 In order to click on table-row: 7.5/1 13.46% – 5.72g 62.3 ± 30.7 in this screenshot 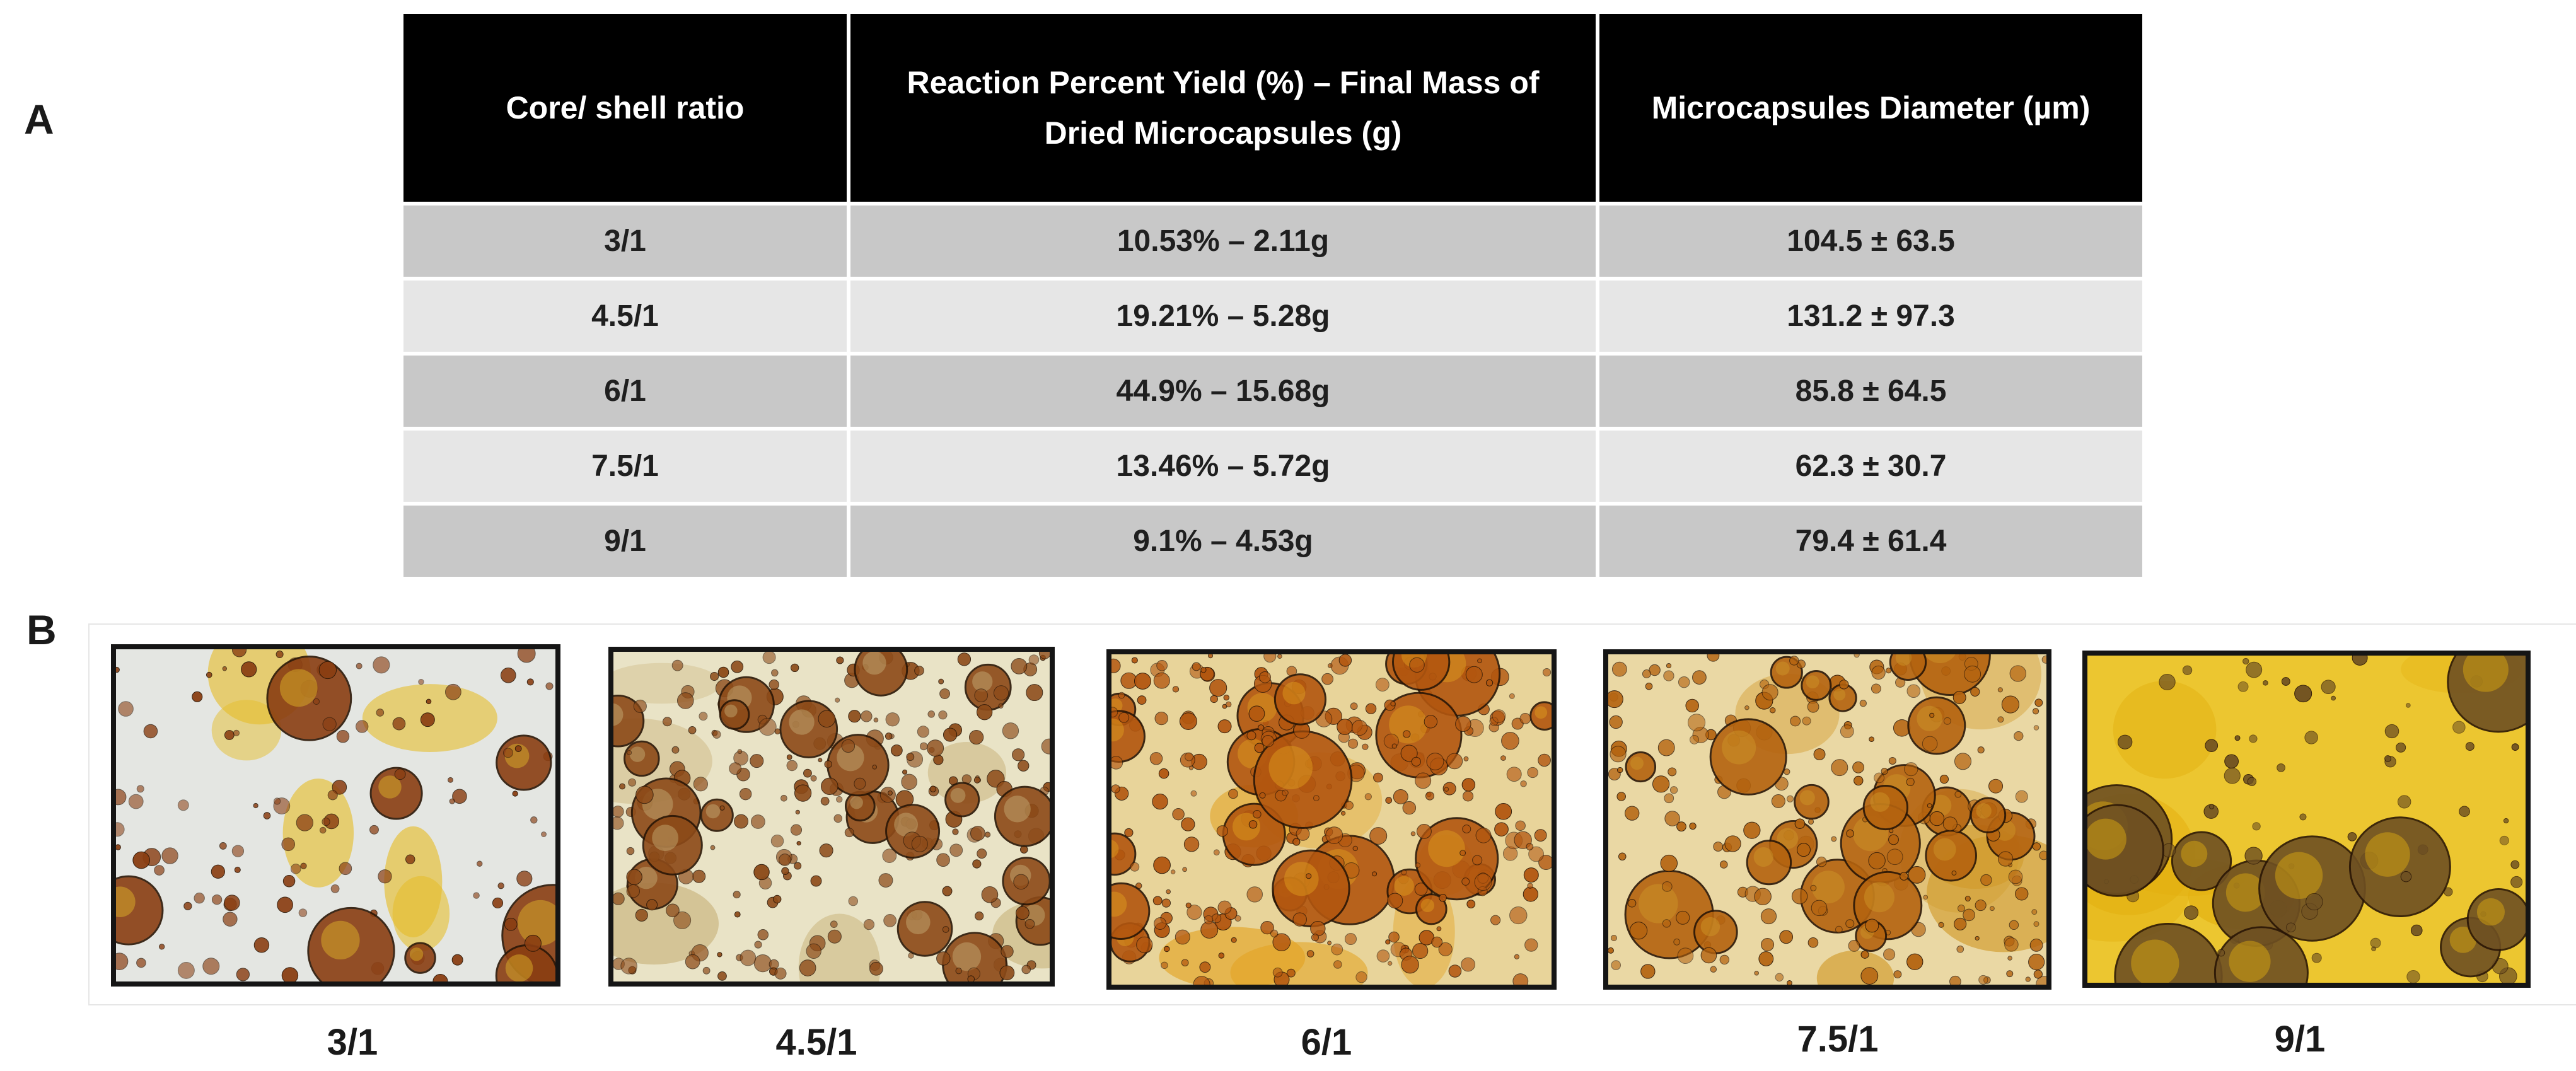, I will do `click(1273, 466)`.